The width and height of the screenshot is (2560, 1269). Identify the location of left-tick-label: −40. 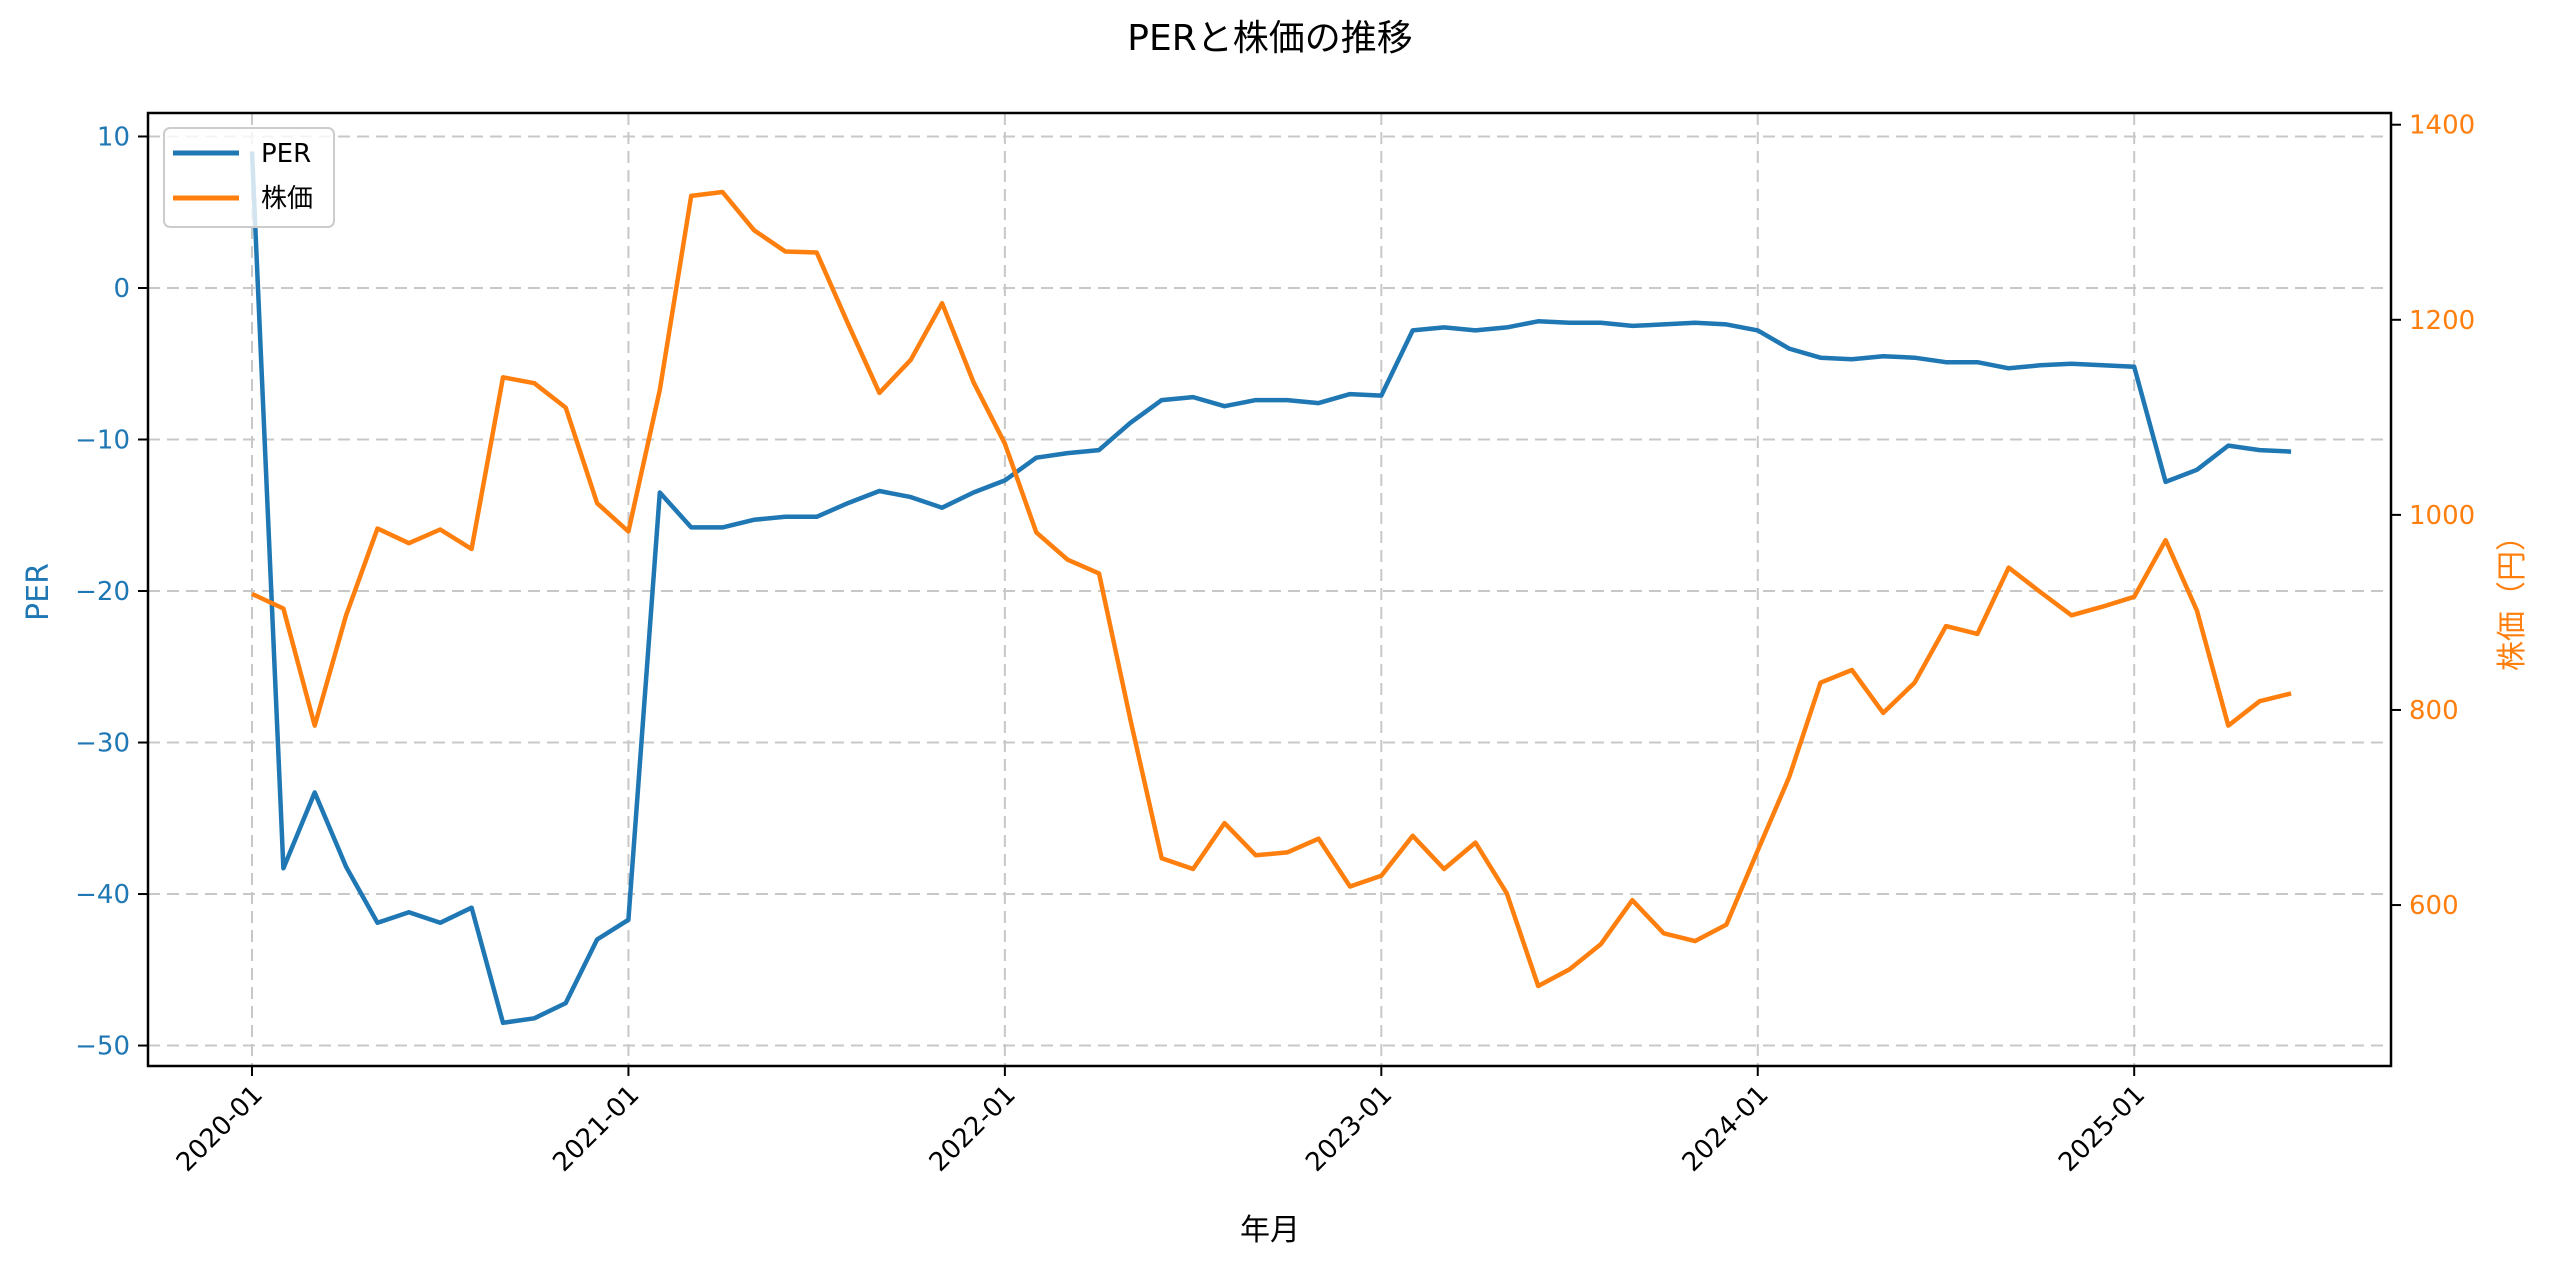
(102, 895).